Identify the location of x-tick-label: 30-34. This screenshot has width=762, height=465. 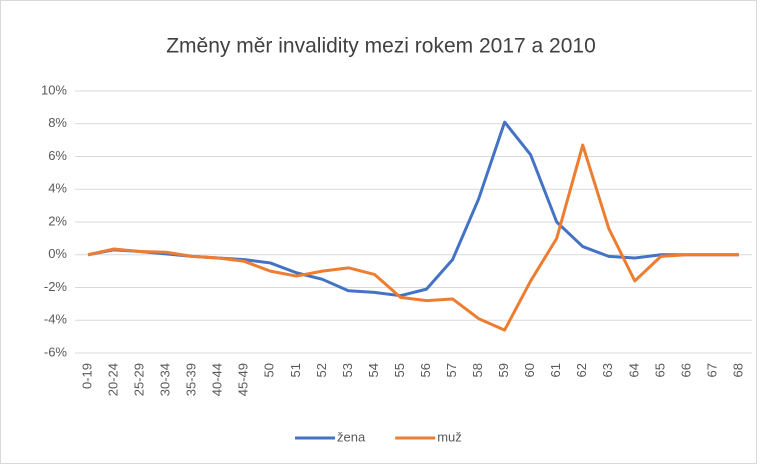
(165, 379).